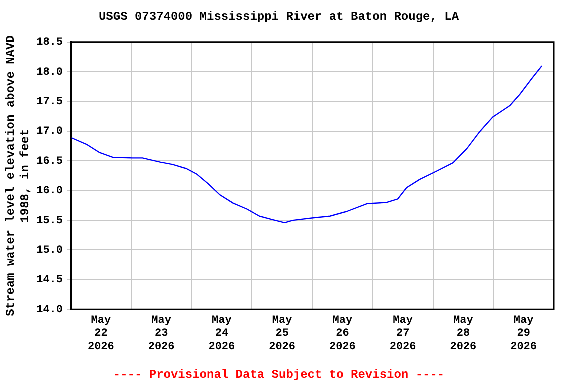  What do you see at coordinates (50, 43) in the screenshot?
I see `y-tick-label: 18.5` at bounding box center [50, 43].